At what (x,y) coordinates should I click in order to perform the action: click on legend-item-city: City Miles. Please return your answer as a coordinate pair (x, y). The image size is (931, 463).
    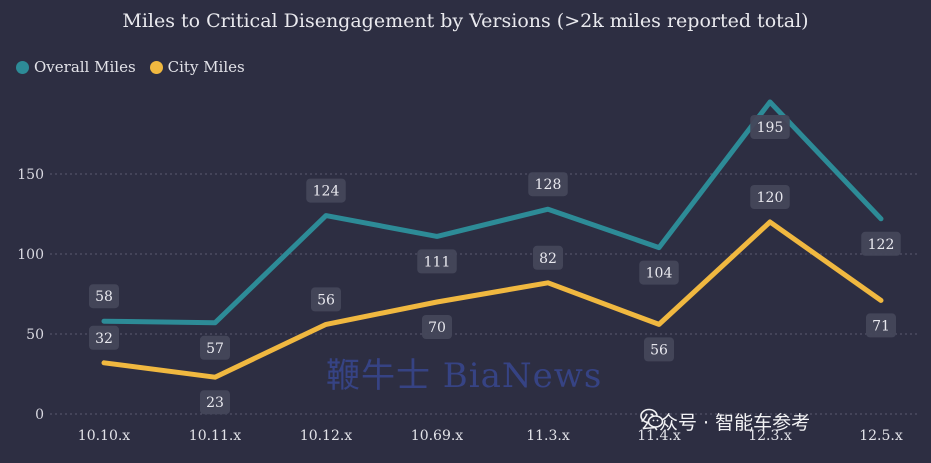
    Looking at the image, I should click on (197, 67).